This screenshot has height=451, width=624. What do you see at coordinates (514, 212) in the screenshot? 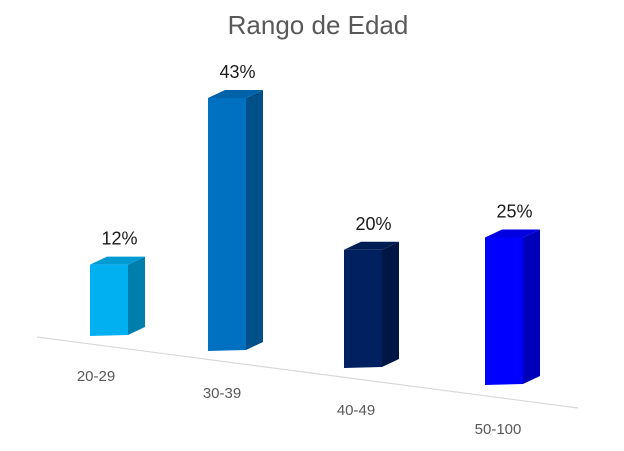
I see `data-label-50-100: 25%` at bounding box center [514, 212].